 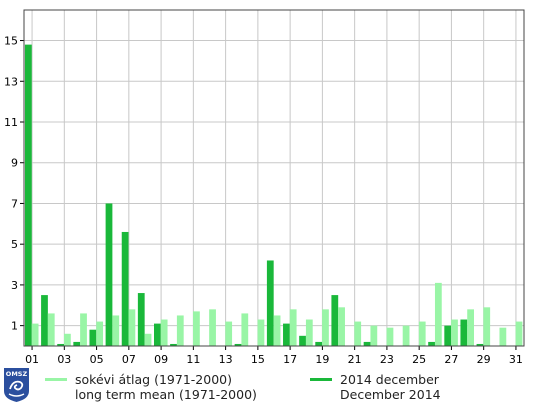 I want to click on legend-label-mean-en: long term mean (1971-2000), so click(x=166, y=394).